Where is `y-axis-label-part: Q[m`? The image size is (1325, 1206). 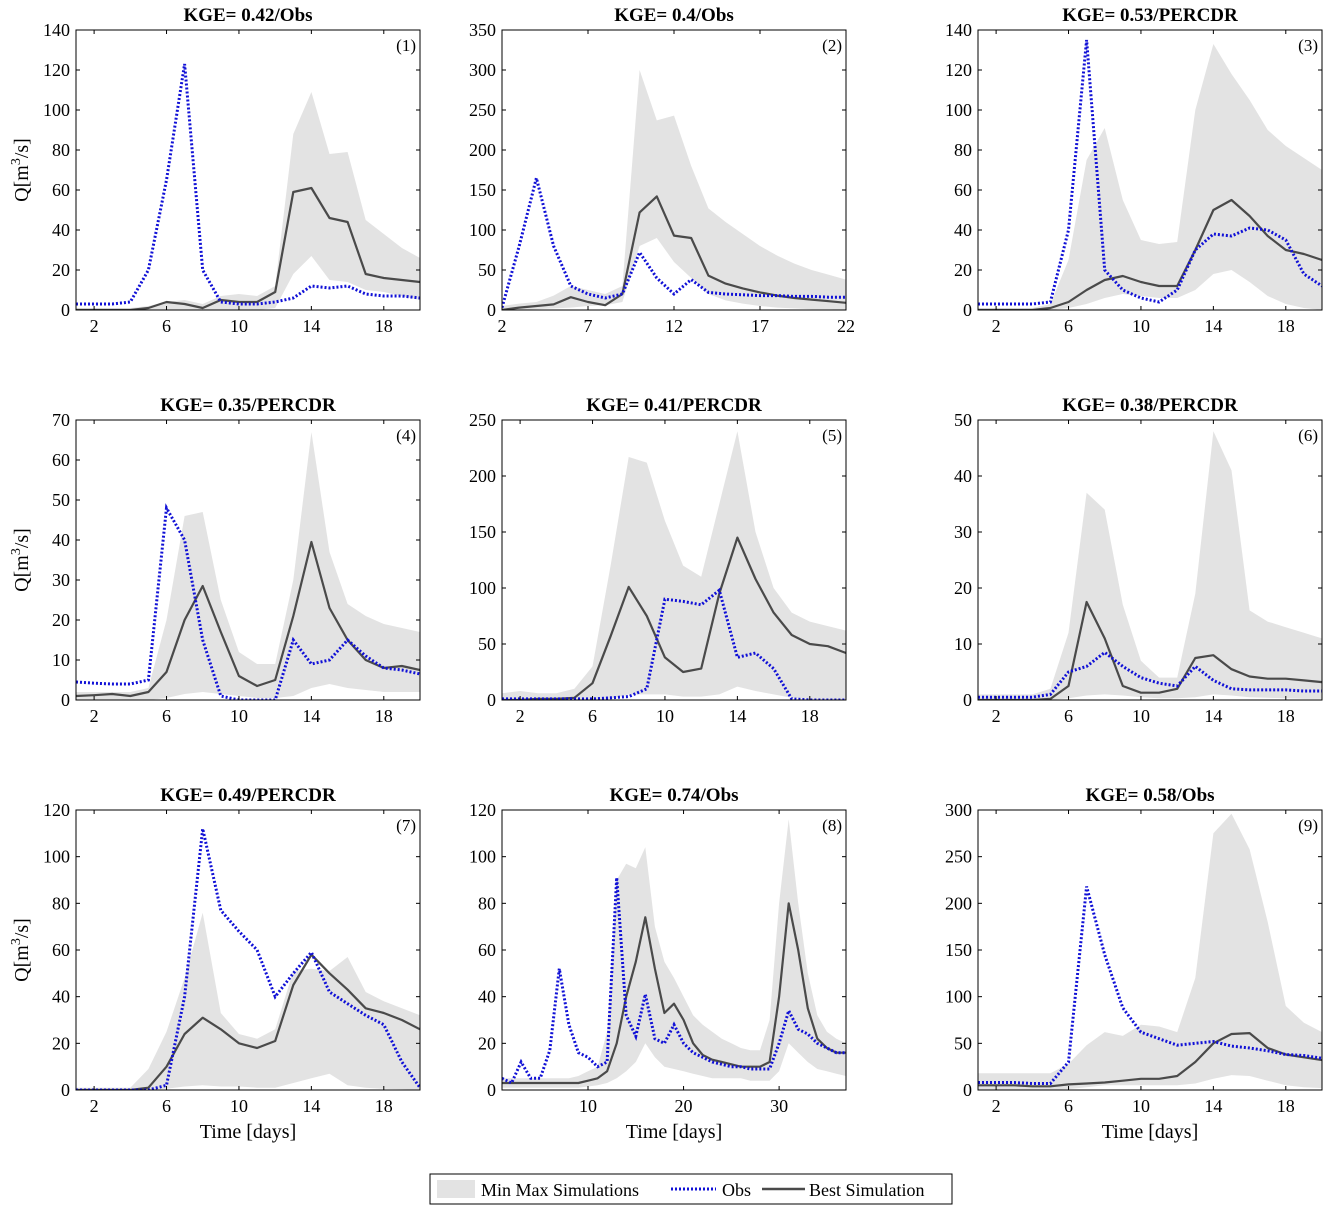 y-axis-label-part: Q[m is located at coordinates (22, 183).